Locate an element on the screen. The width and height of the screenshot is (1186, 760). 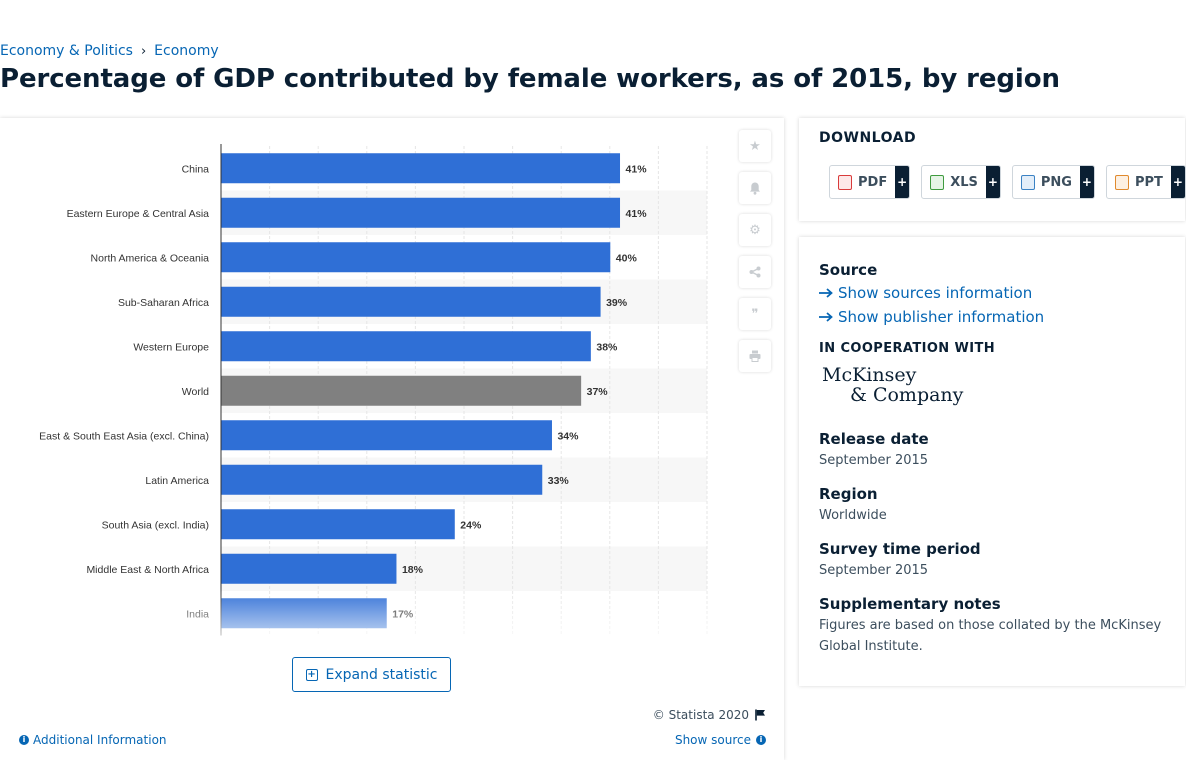
bell-icon is located at coordinates (755, 188).